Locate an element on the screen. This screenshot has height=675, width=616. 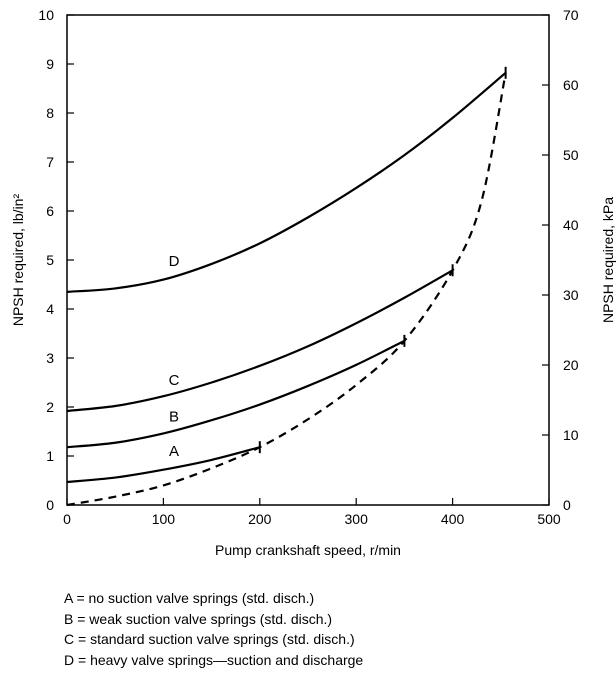
y-tick-label-left: 3 is located at coordinates (50, 358).